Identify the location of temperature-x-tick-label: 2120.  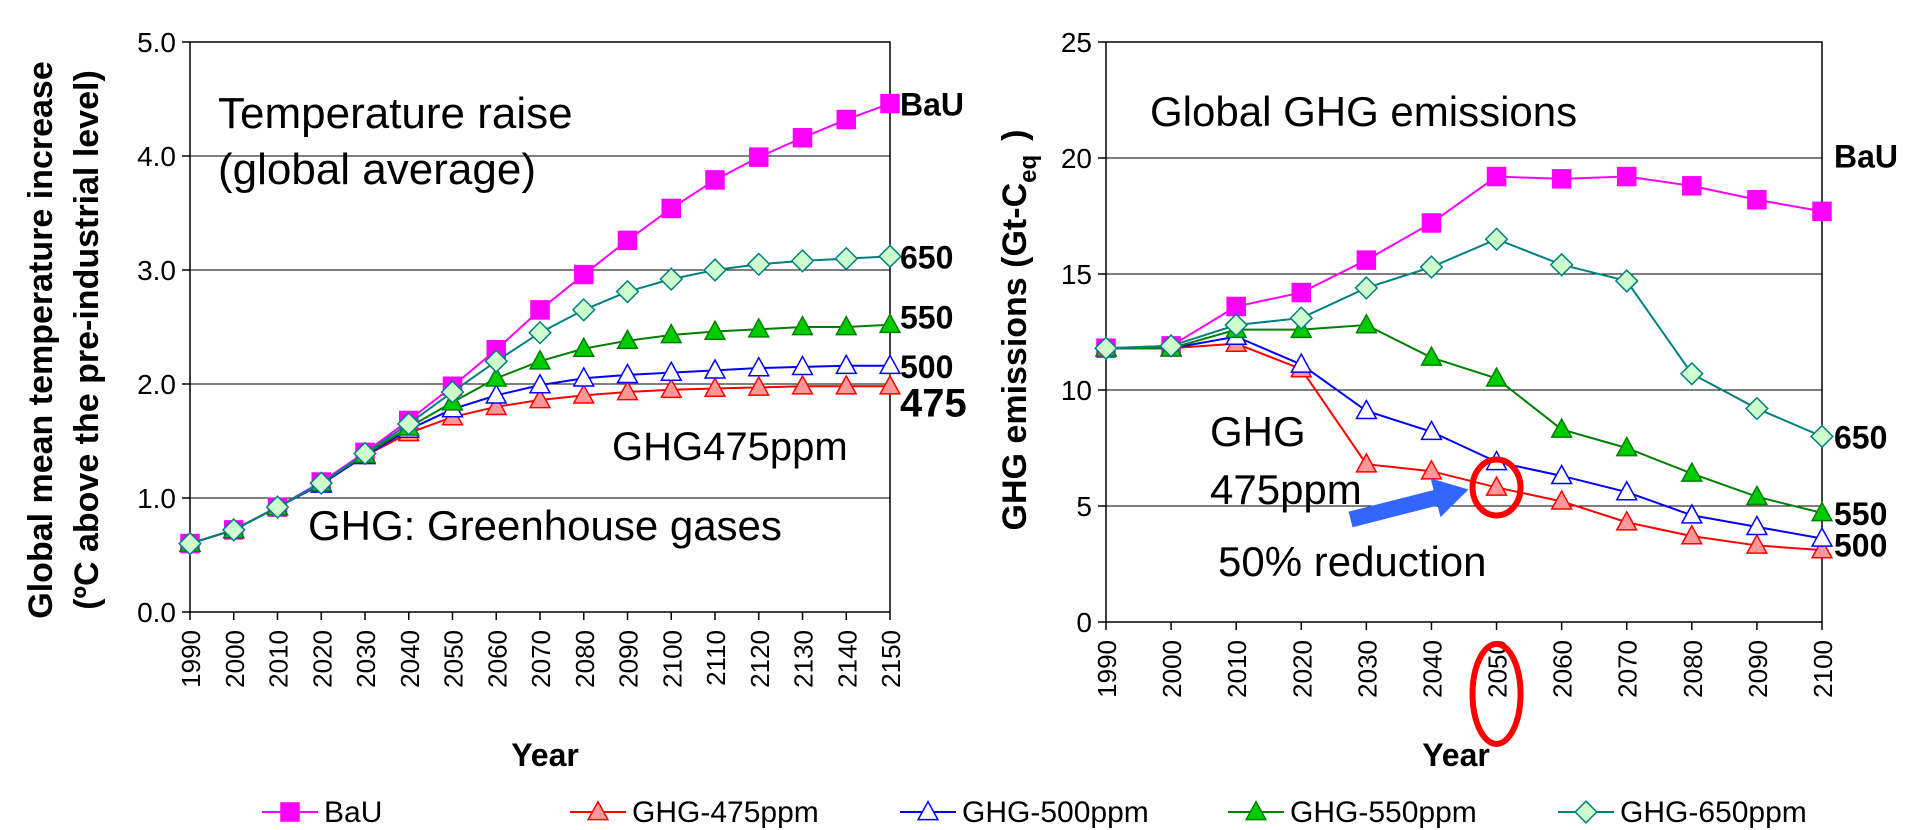
(760, 659).